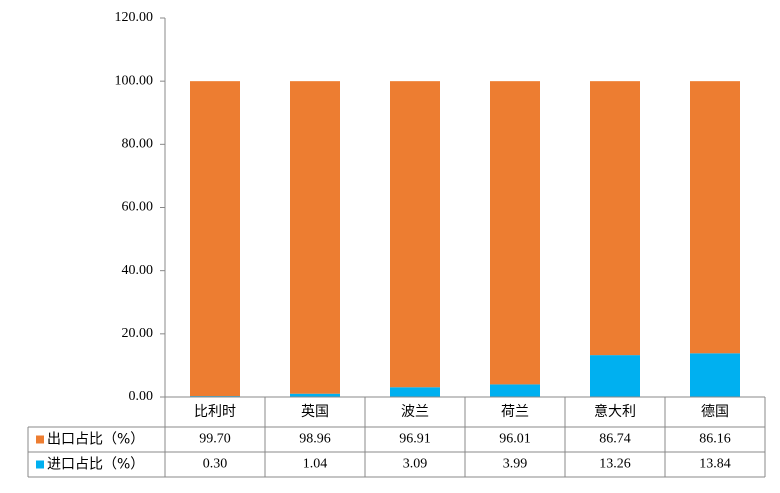 This screenshot has width=780, height=493. What do you see at coordinates (415, 439) in the screenshot?
I see `table-value: 96.91` at bounding box center [415, 439].